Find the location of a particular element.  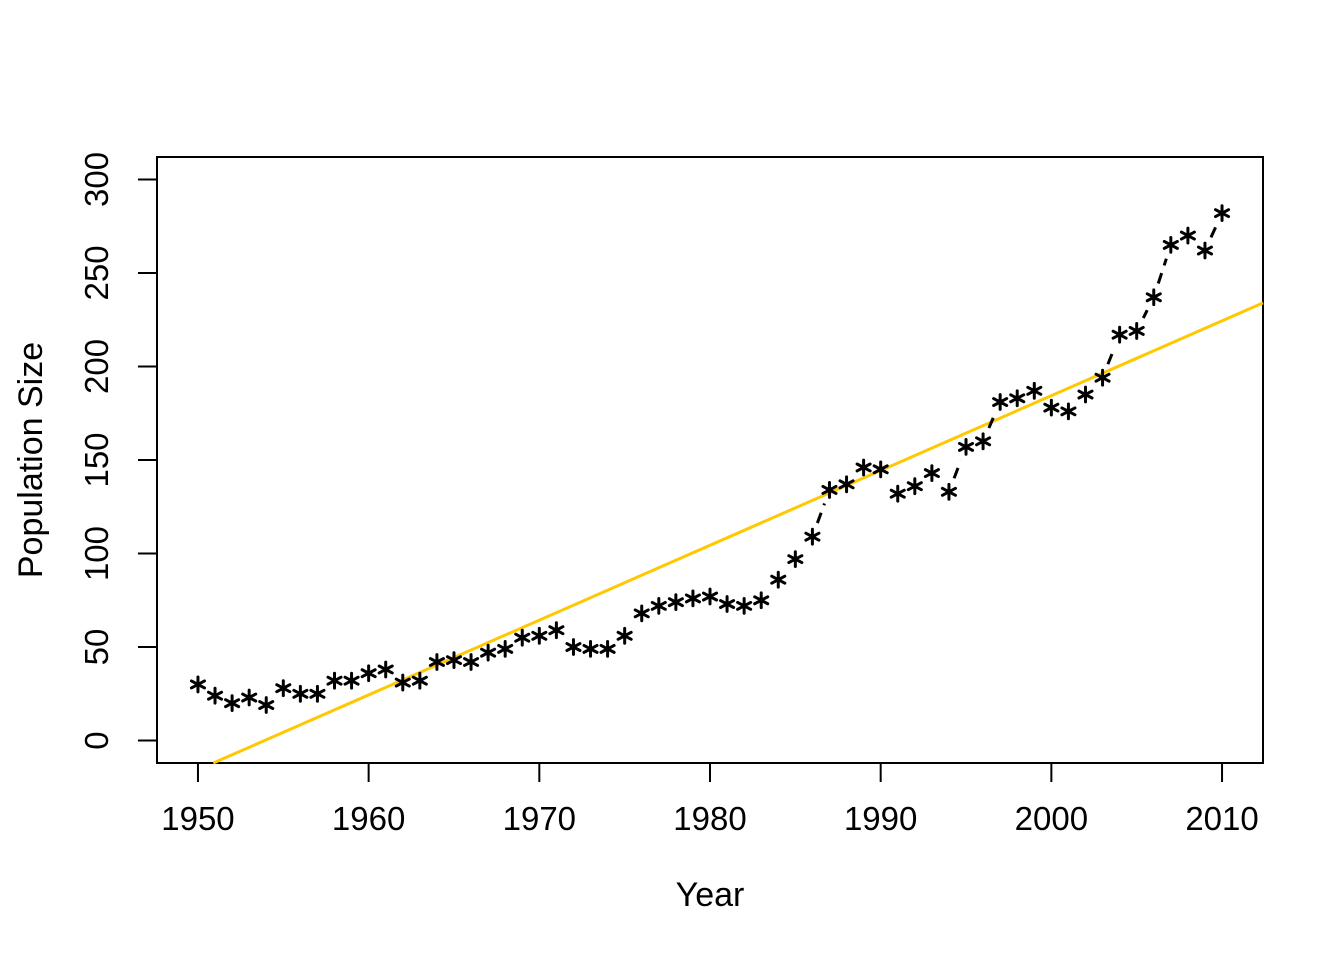

y-tick-label: 200 is located at coordinates (96, 366).